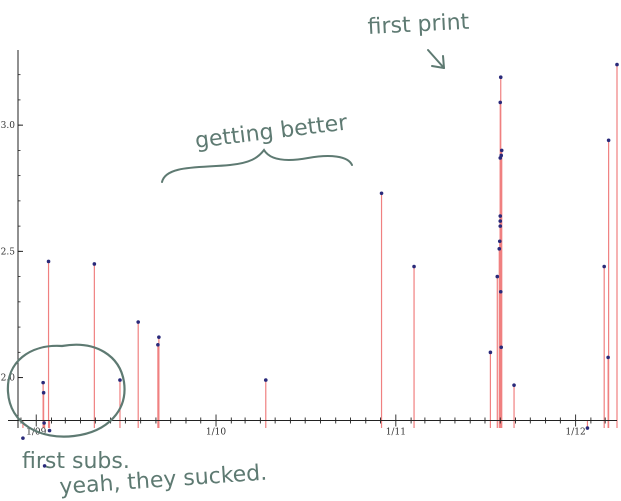  I want to click on annotation-first-print: first print, so click(418, 25).